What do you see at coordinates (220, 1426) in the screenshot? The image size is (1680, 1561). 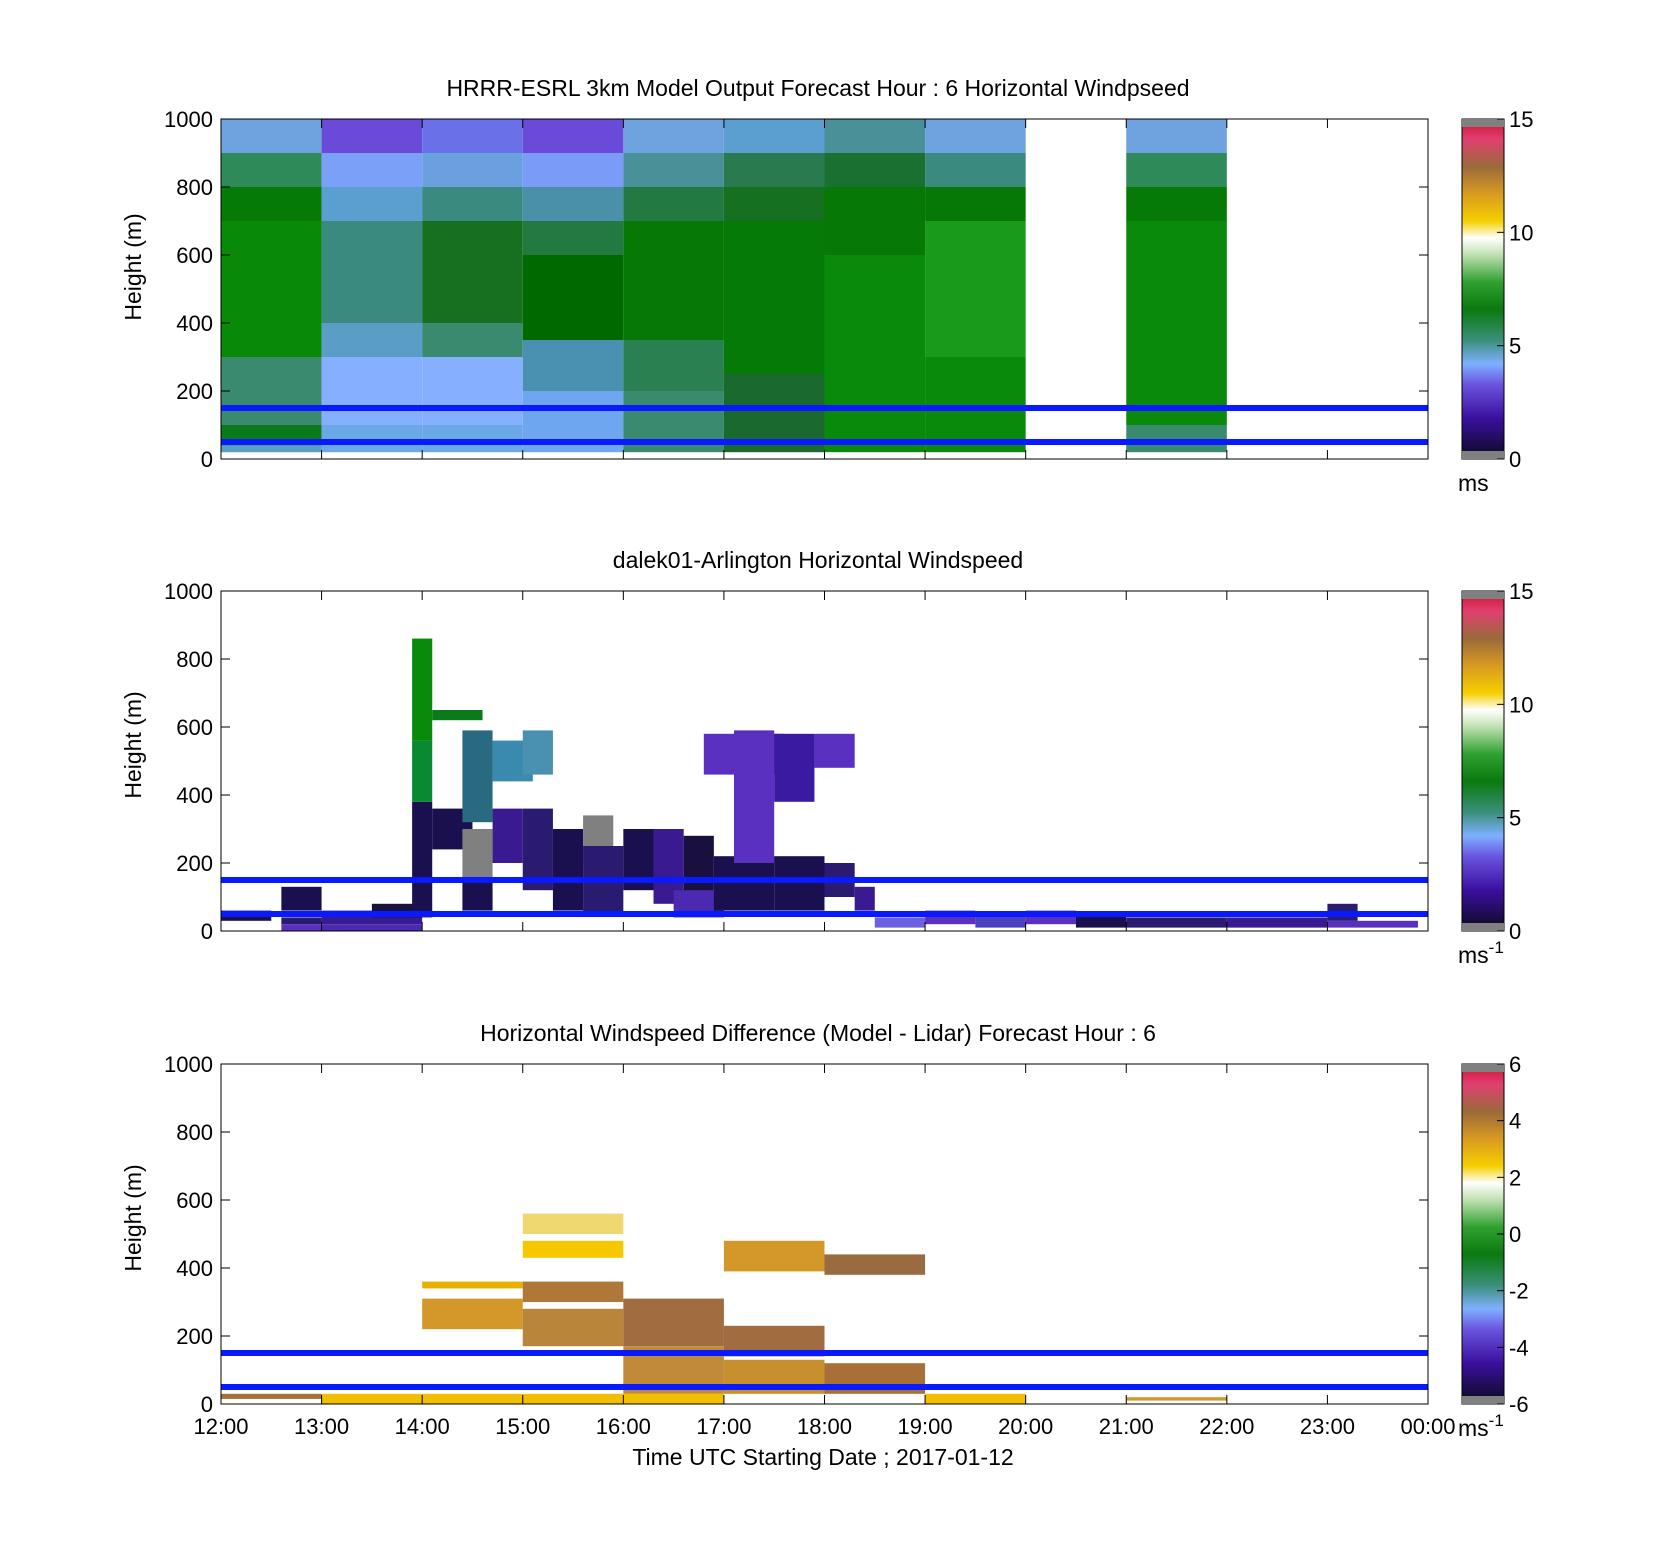 I see `x-tick-label: 12:00` at bounding box center [220, 1426].